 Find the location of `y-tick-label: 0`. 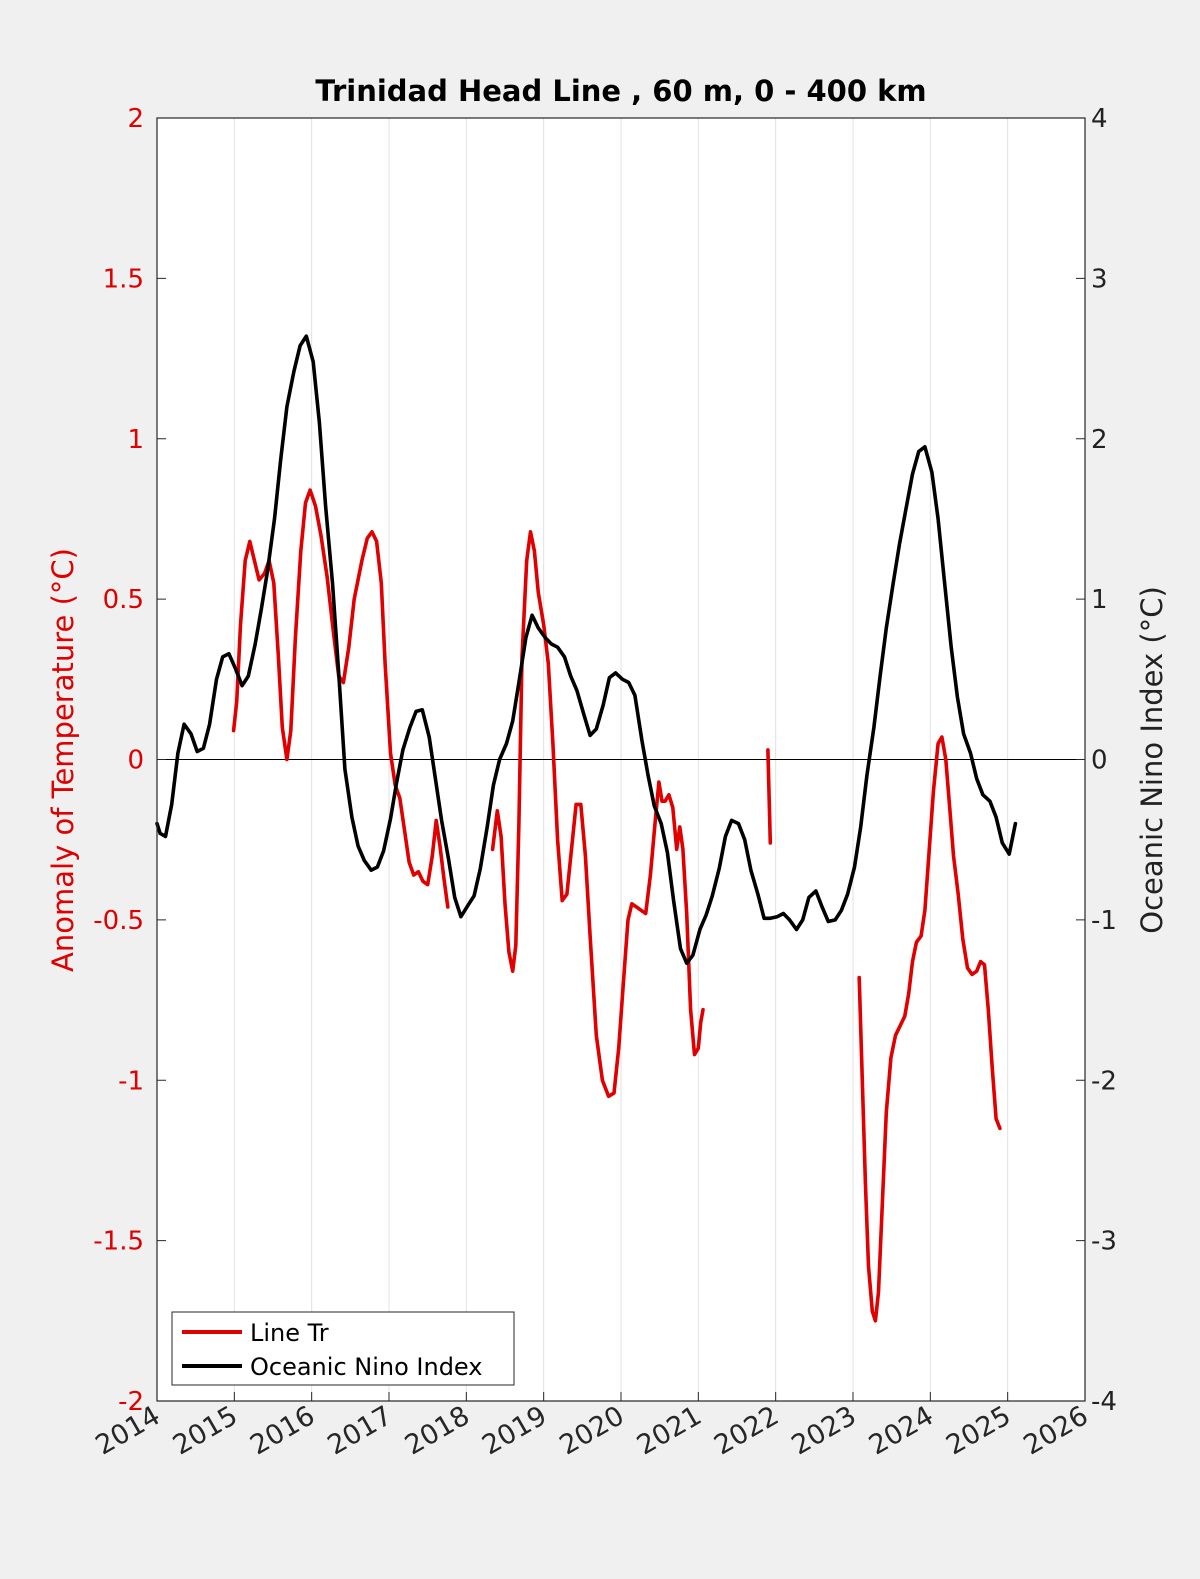

y-tick-label: 0 is located at coordinates (135, 761).